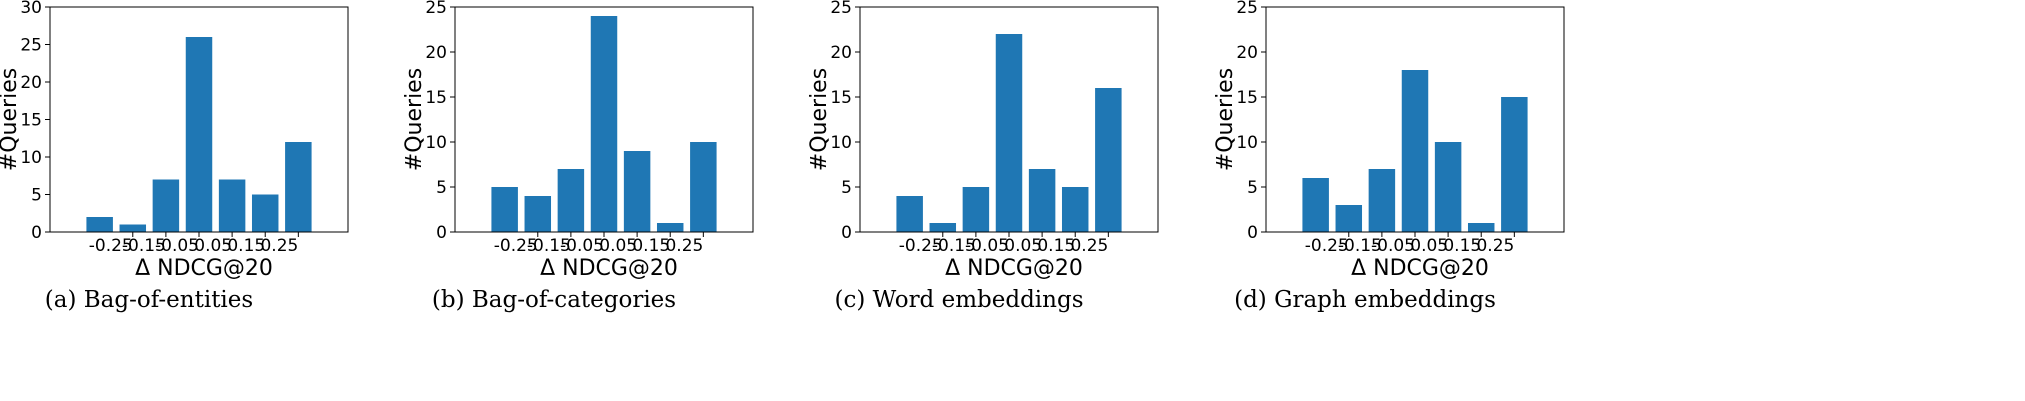 The image size is (2025, 401). Describe the element at coordinates (959, 300) in the screenshot. I see `panel-caption: (c) Word embeddings` at that location.